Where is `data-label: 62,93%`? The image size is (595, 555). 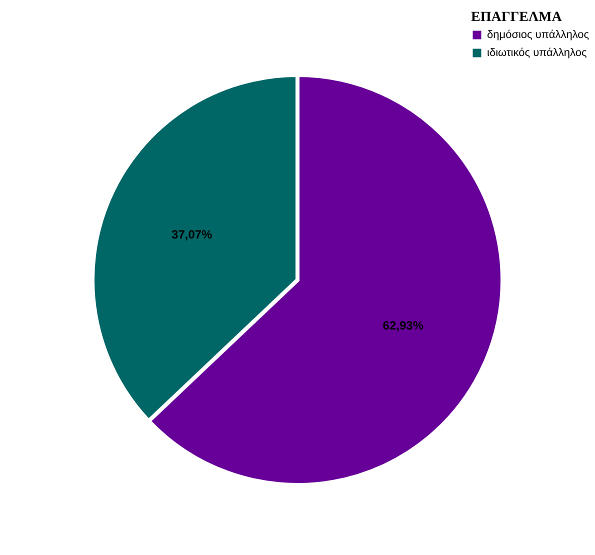
data-label: 62,93% is located at coordinates (403, 325).